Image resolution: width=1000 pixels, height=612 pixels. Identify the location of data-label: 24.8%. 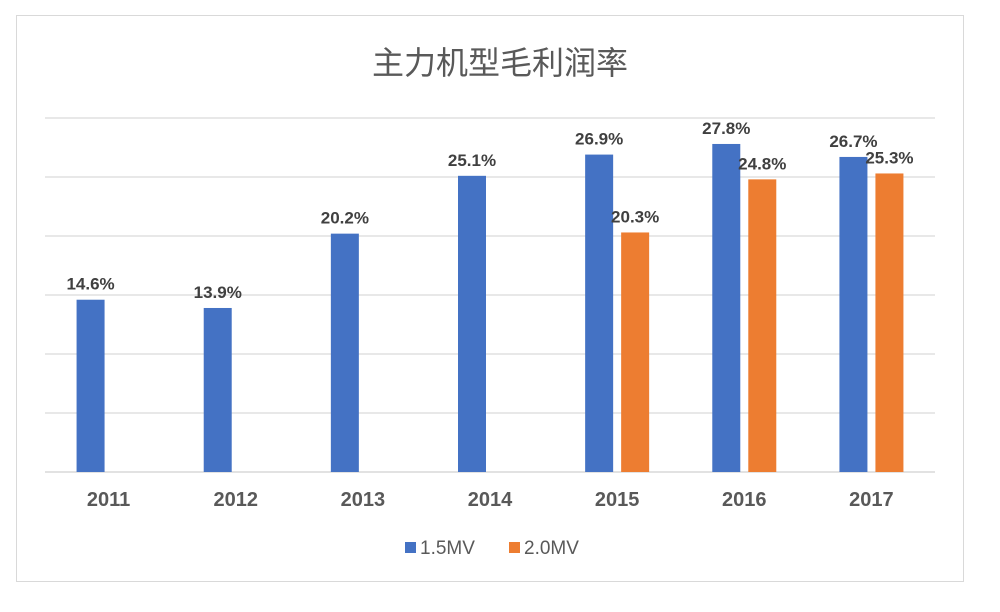
(762, 163).